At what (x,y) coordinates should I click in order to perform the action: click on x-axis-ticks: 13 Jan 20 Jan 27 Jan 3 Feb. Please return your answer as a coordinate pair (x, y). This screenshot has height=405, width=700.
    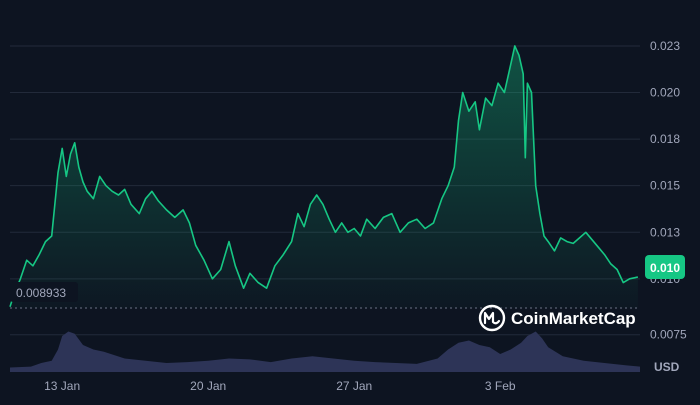
    Looking at the image, I should click on (280, 386).